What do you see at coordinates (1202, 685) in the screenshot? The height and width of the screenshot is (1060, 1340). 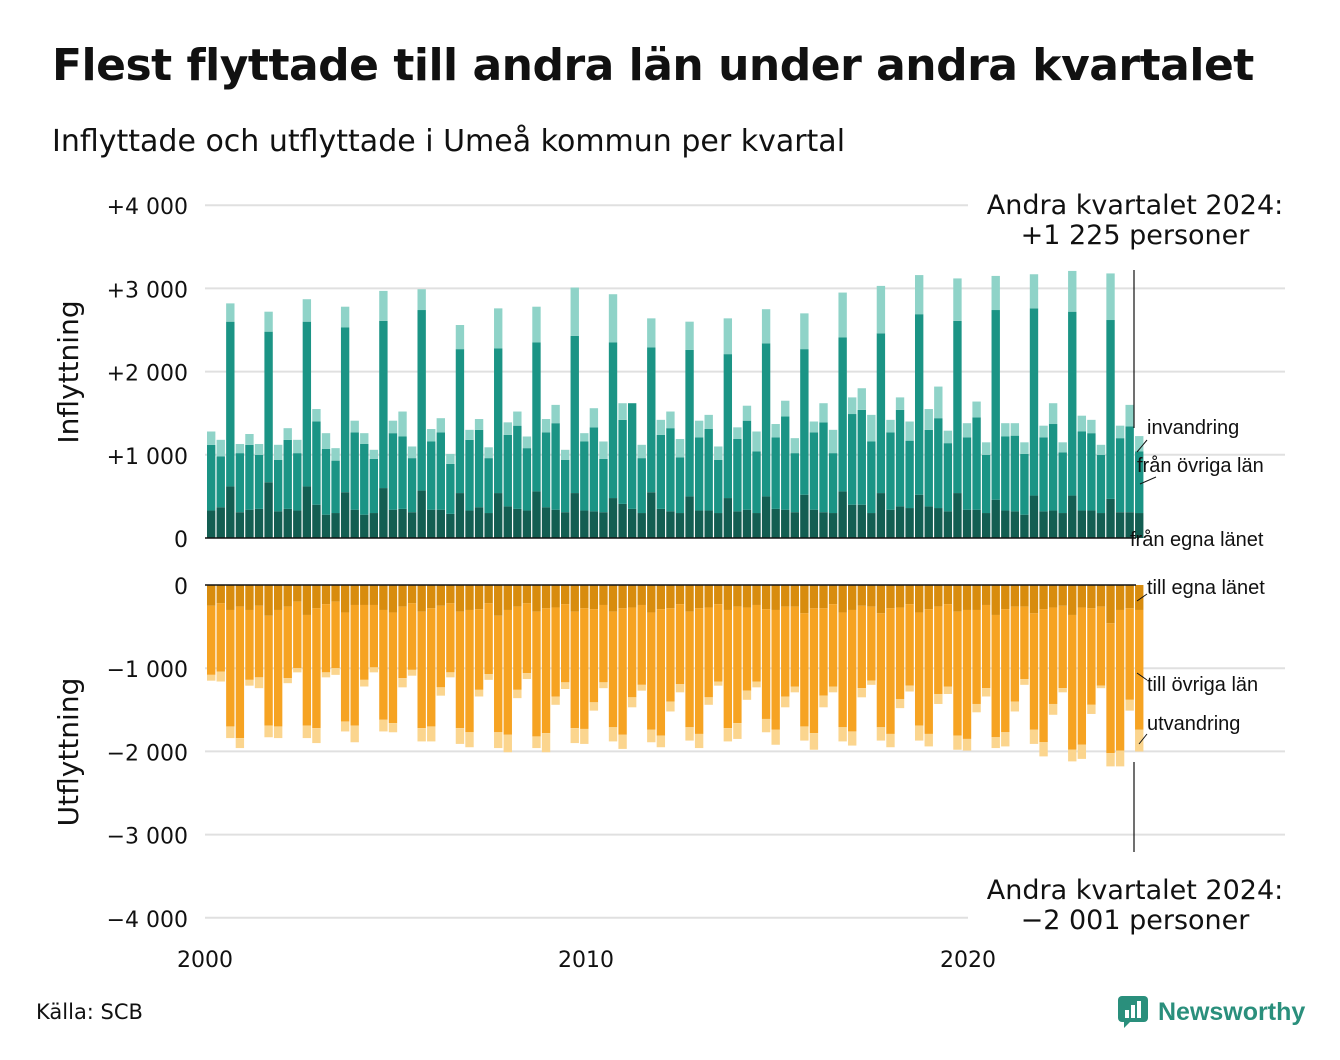 I see `label-till-ovriga-lan: till övriga län` at bounding box center [1202, 685].